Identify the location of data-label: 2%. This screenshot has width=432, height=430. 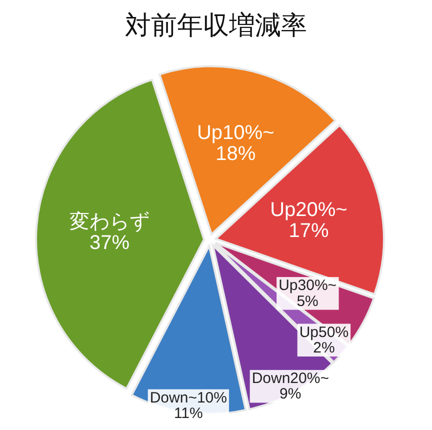
(324, 348).